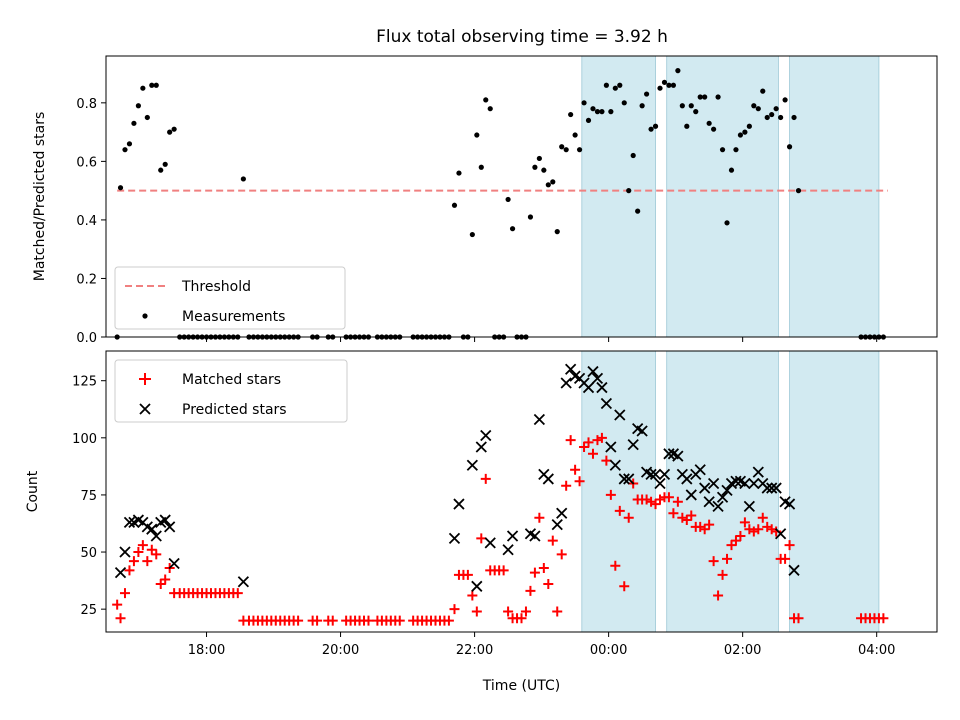  I want to click on y-tick-label: 100, so click(84, 439).